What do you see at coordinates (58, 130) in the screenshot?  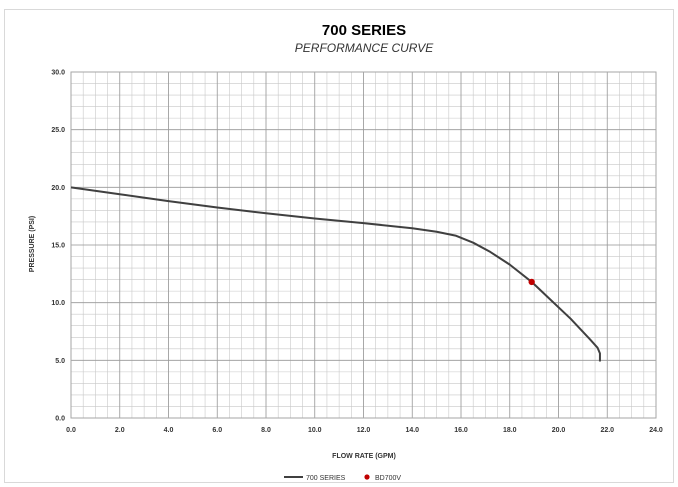 I see `y-tick-label: 25.0` at bounding box center [58, 130].